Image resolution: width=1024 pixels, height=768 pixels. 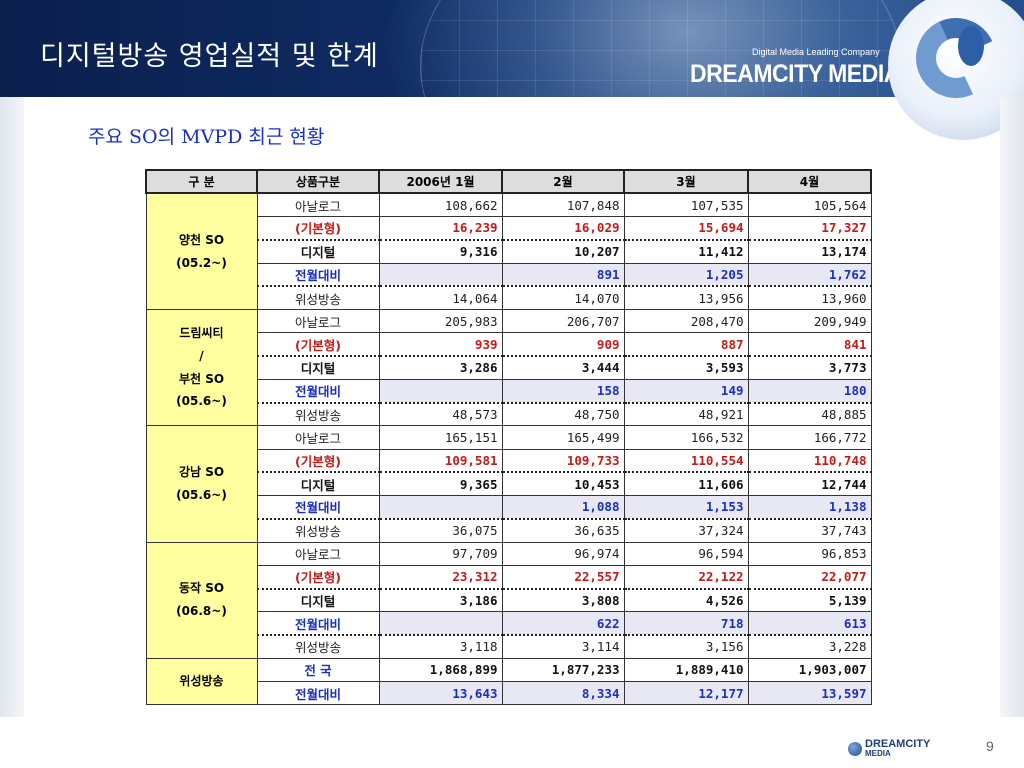 I want to click on value-cell: 23,312, so click(x=440, y=577).